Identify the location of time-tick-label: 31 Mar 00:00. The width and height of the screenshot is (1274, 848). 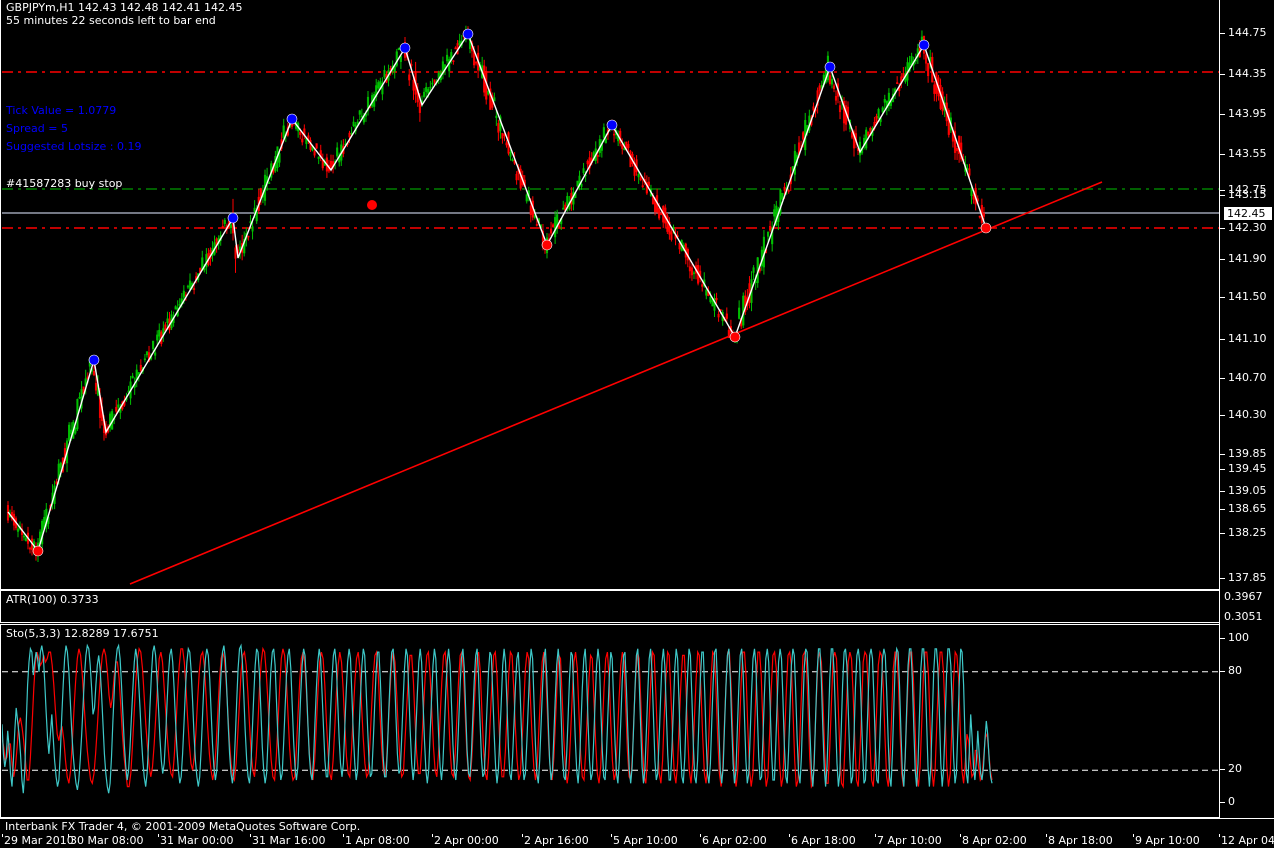
(197, 840).